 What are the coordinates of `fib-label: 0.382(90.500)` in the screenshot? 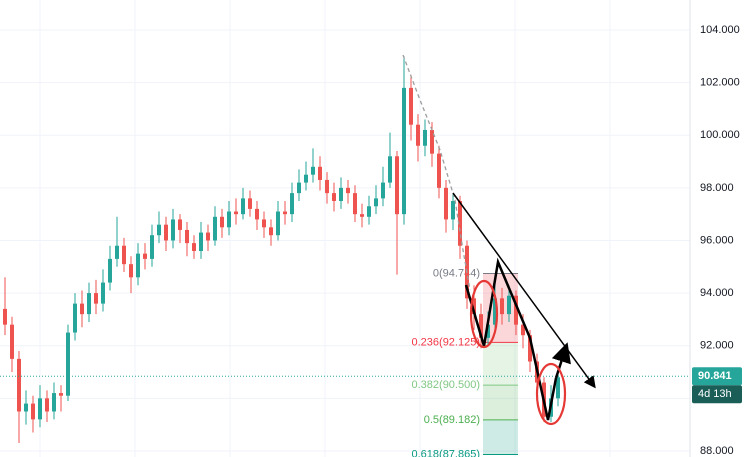 It's located at (446, 385).